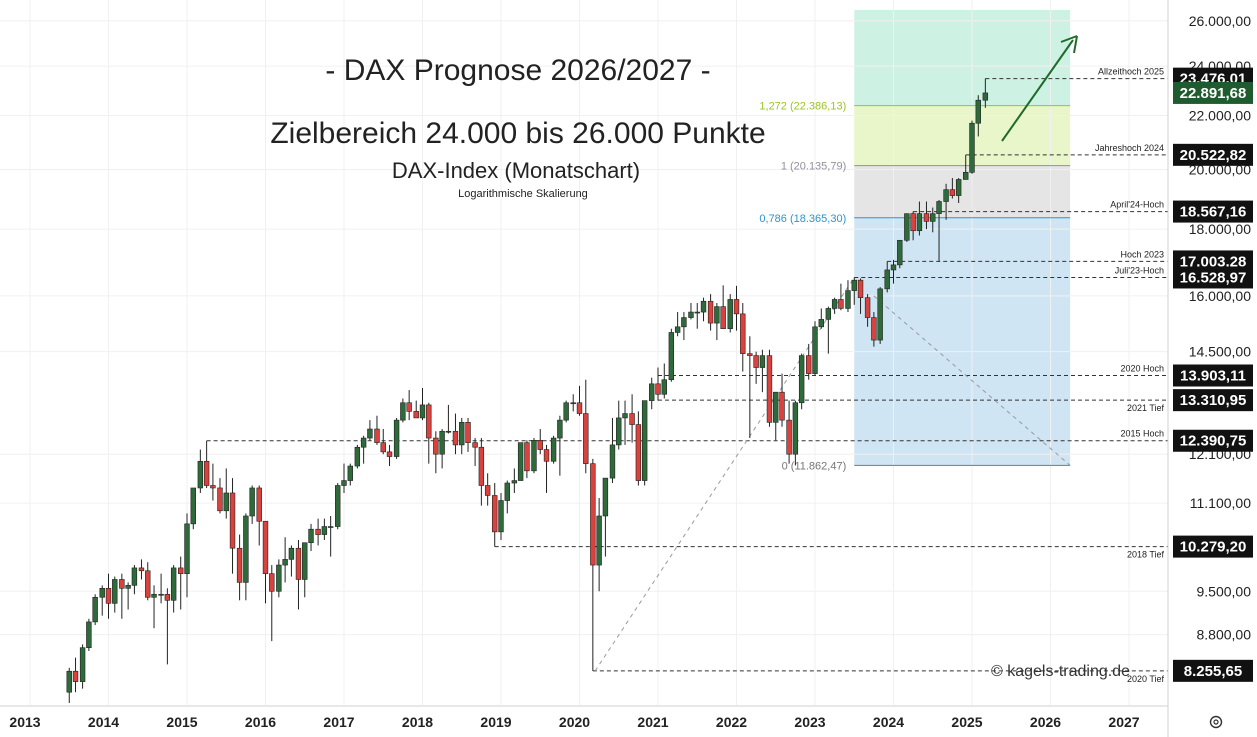 The height and width of the screenshot is (737, 1257). I want to click on x-tick-label-9: 2022, so click(731, 722).